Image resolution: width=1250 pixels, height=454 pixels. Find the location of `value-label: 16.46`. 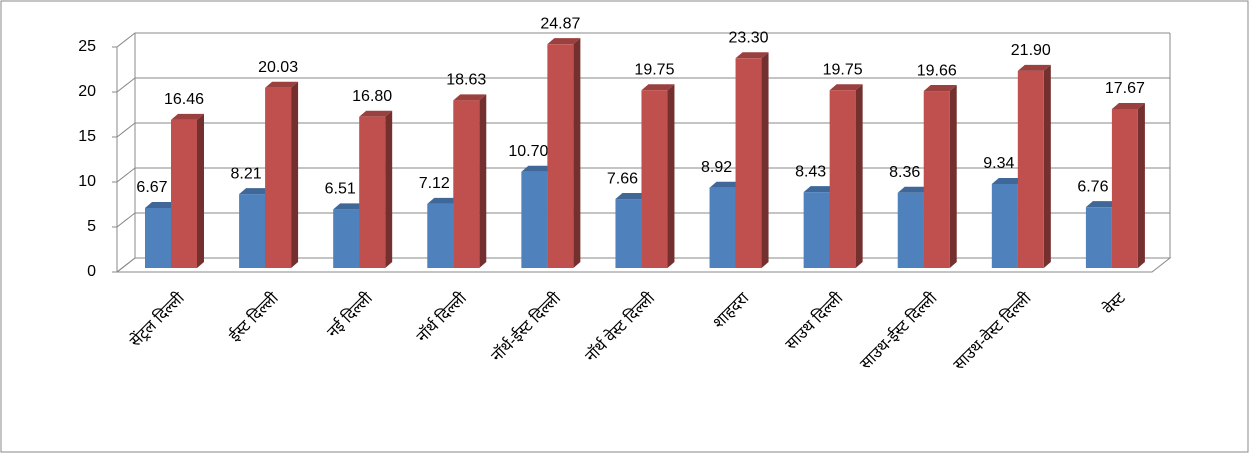

value-label: 16.46 is located at coordinates (184, 99).